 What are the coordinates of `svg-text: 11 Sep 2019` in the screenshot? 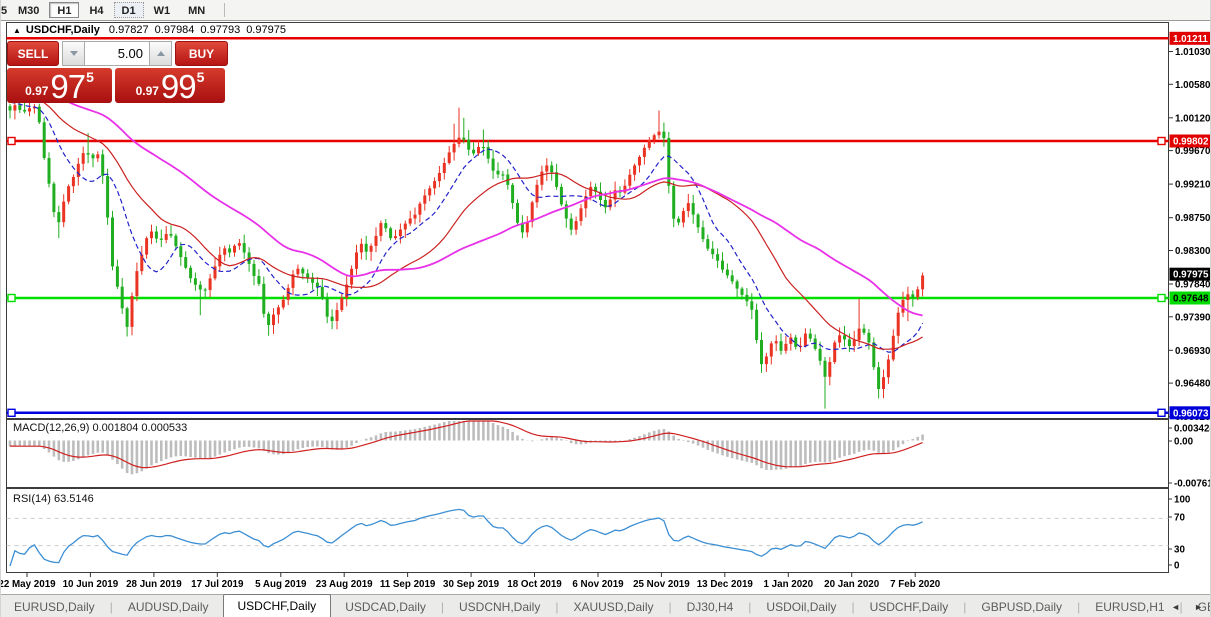 It's located at (408, 584).